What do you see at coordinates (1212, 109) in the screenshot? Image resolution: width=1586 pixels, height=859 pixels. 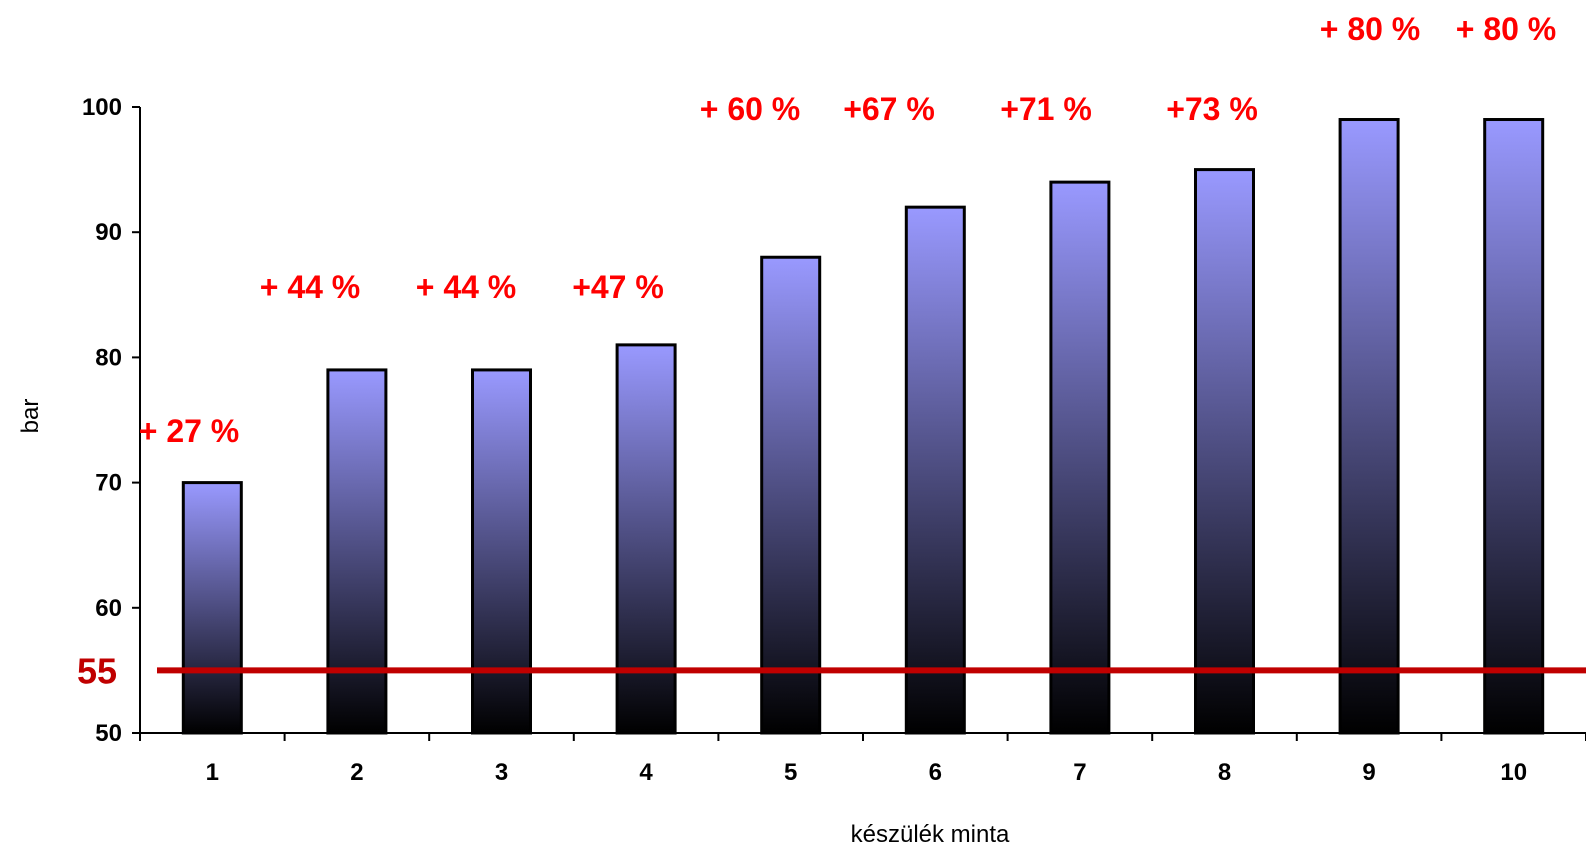 I see `percent-annotation-8: +73 %` at bounding box center [1212, 109].